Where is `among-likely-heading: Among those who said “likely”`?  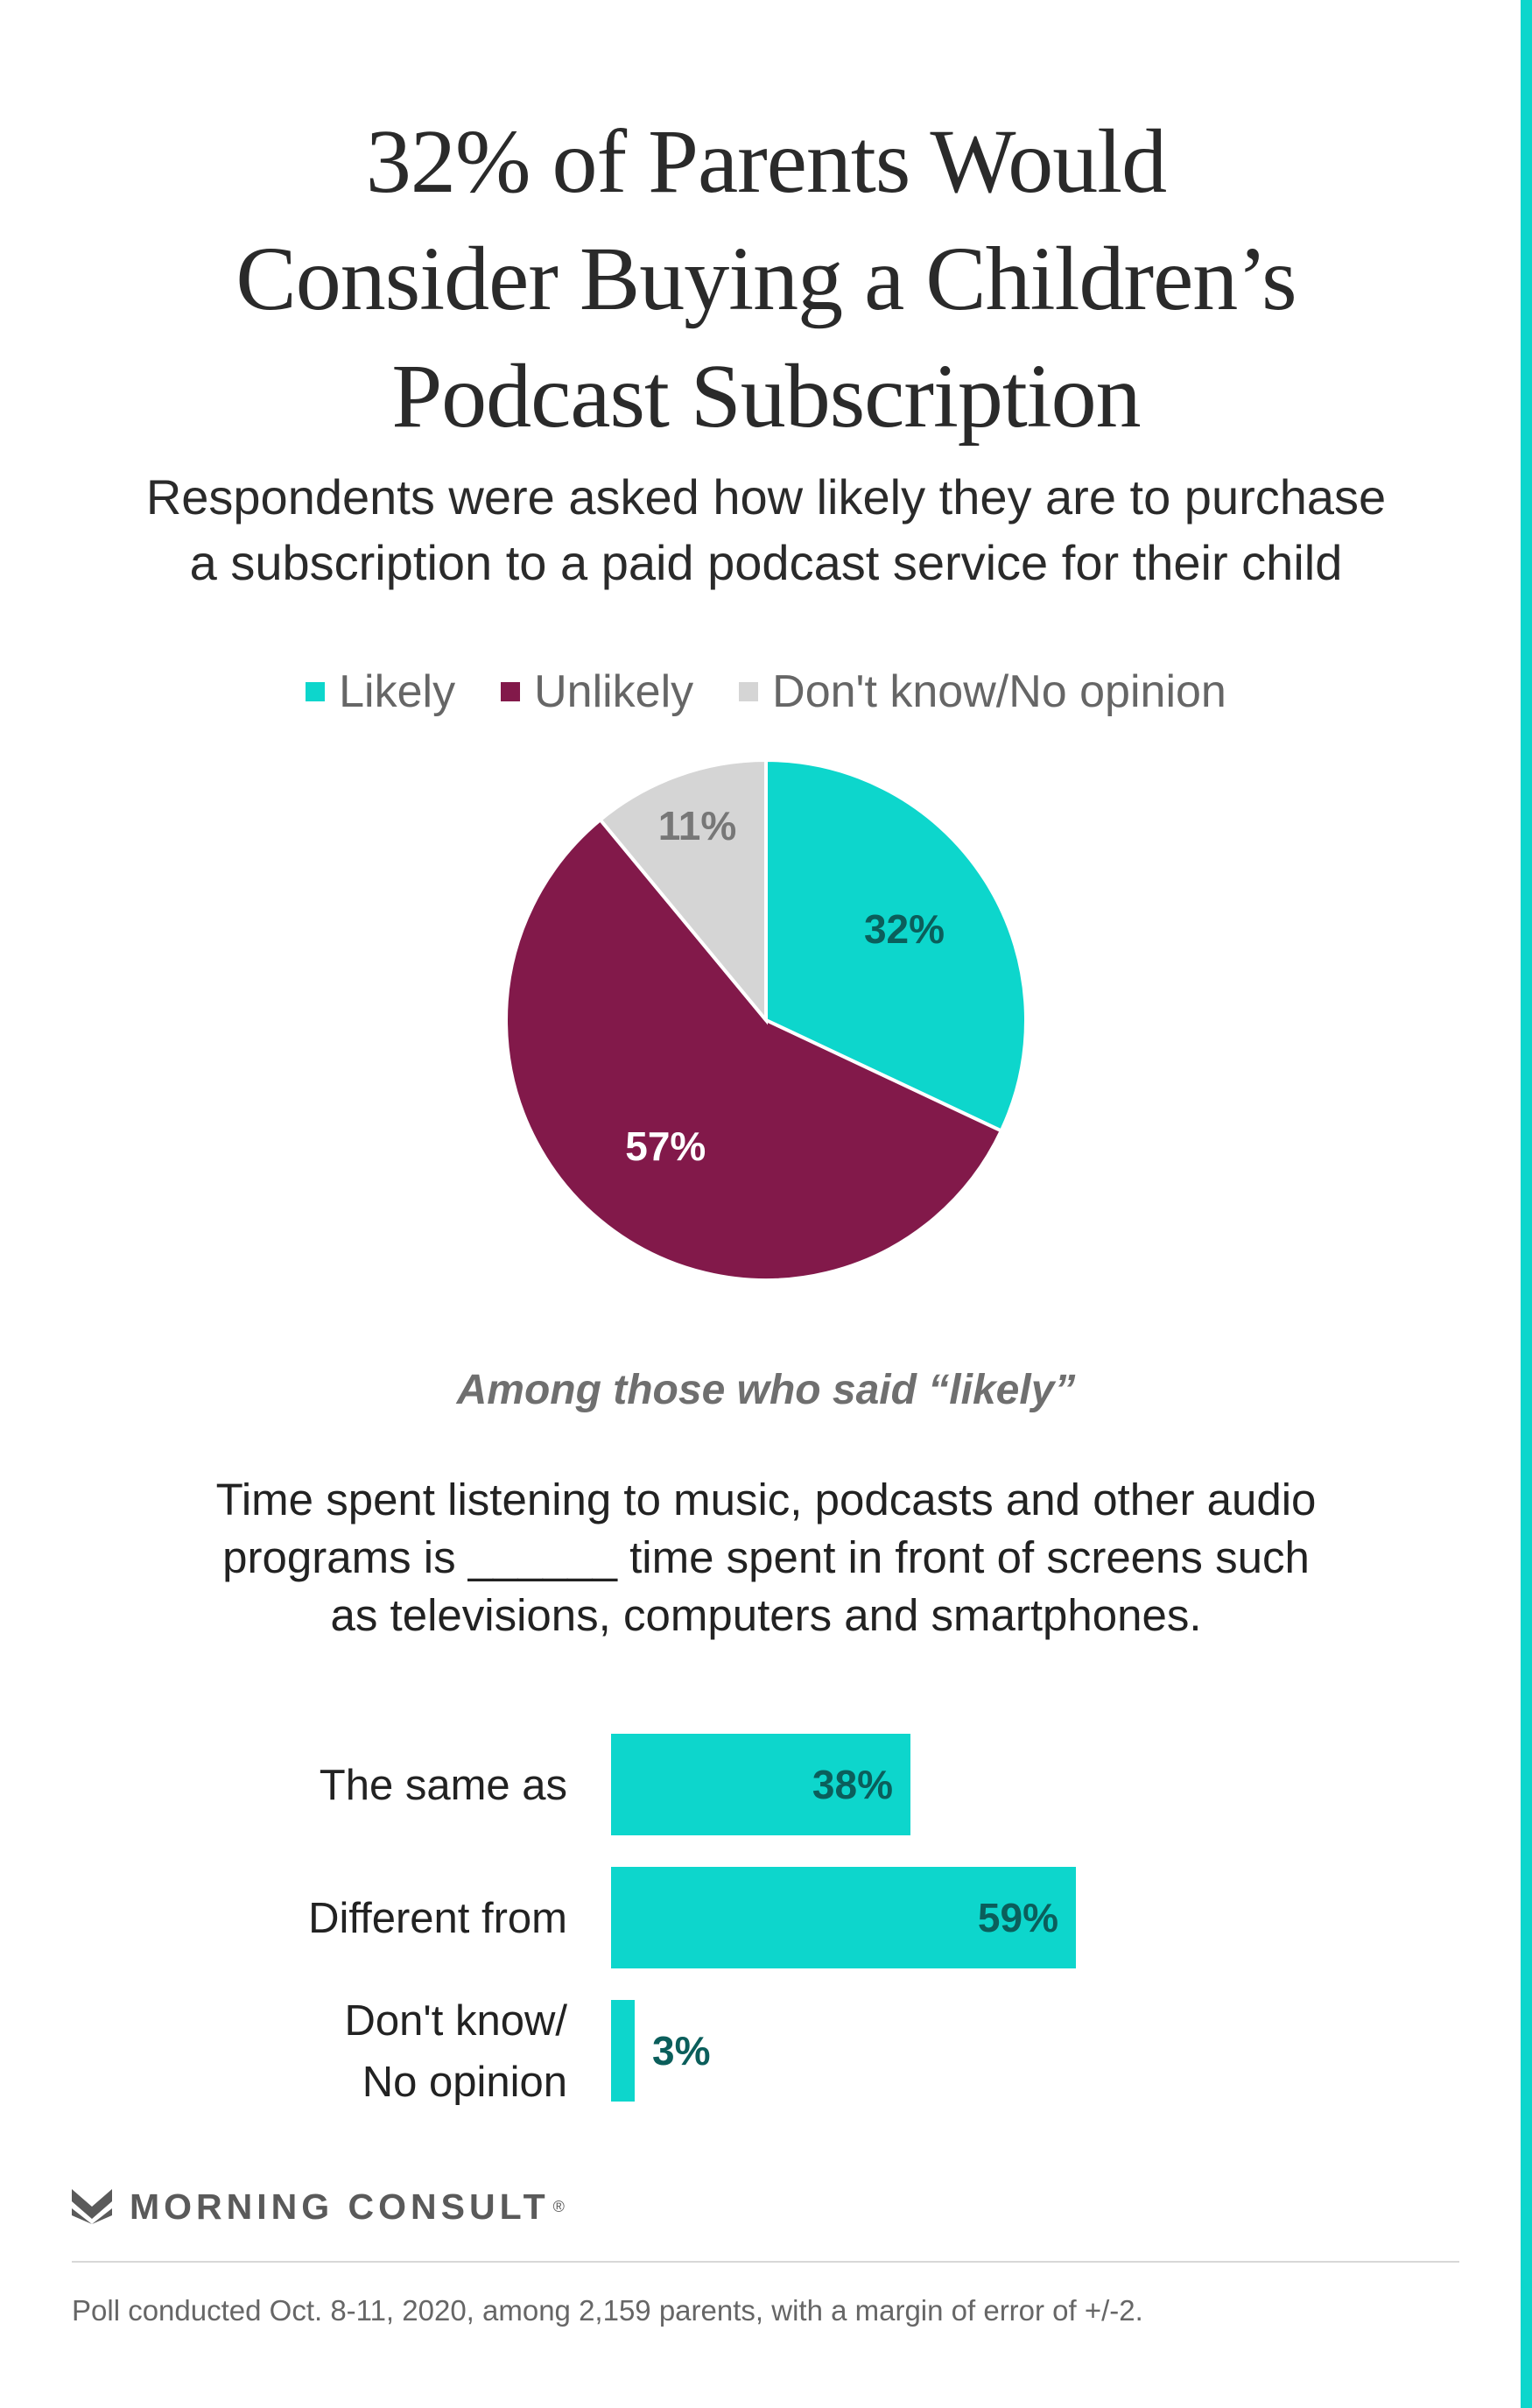
among-likely-heading: Among those who said “likely” is located at coordinates (766, 1390).